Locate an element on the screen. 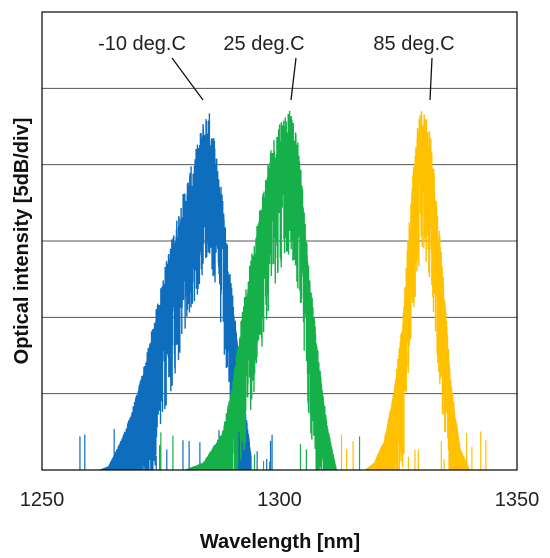 This screenshot has height=558, width=550. annotation-layer: -10 deg.C 25 deg.C 85 deg.C is located at coordinates (276, 67).